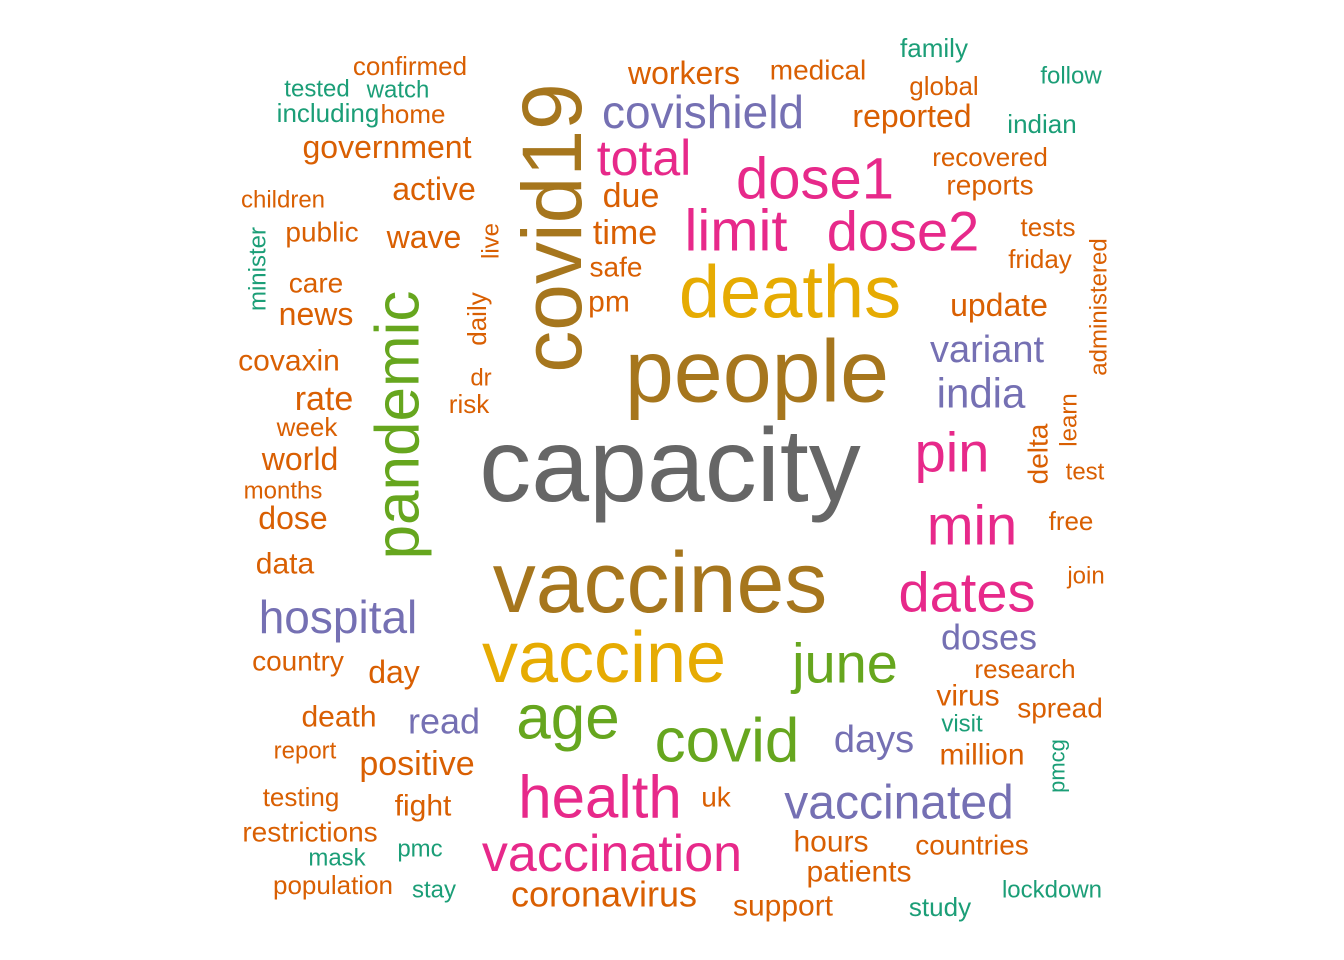 This screenshot has width=1344, height=960. I want to click on word-days: days, so click(874, 740).